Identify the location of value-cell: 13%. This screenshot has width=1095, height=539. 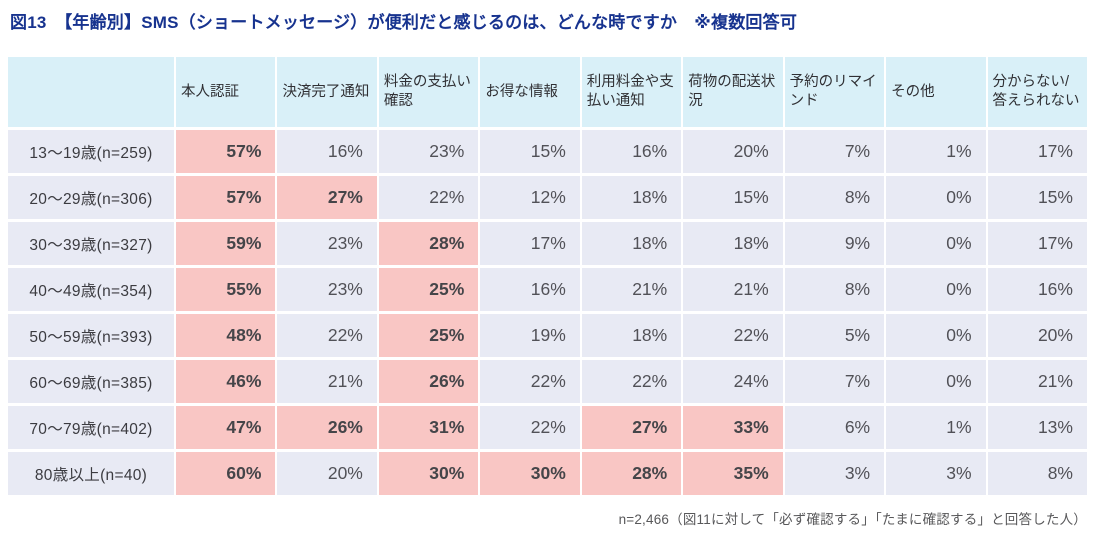
(1037, 428).